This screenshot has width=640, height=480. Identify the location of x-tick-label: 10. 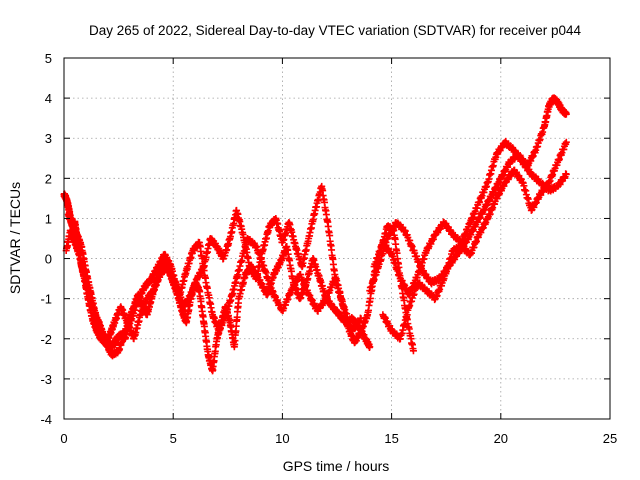
(282, 438).